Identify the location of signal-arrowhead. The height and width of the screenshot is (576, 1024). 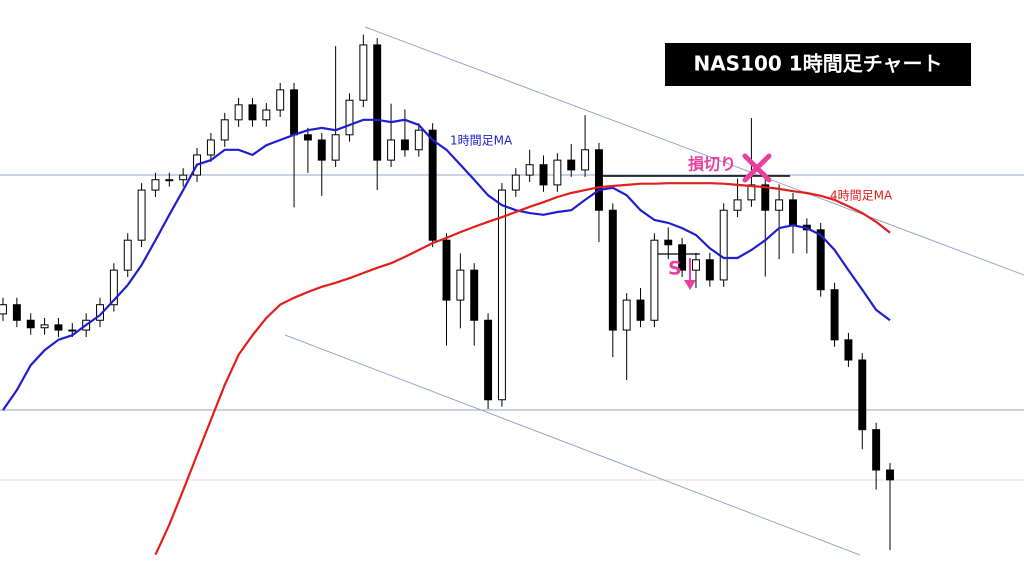
(690, 285).